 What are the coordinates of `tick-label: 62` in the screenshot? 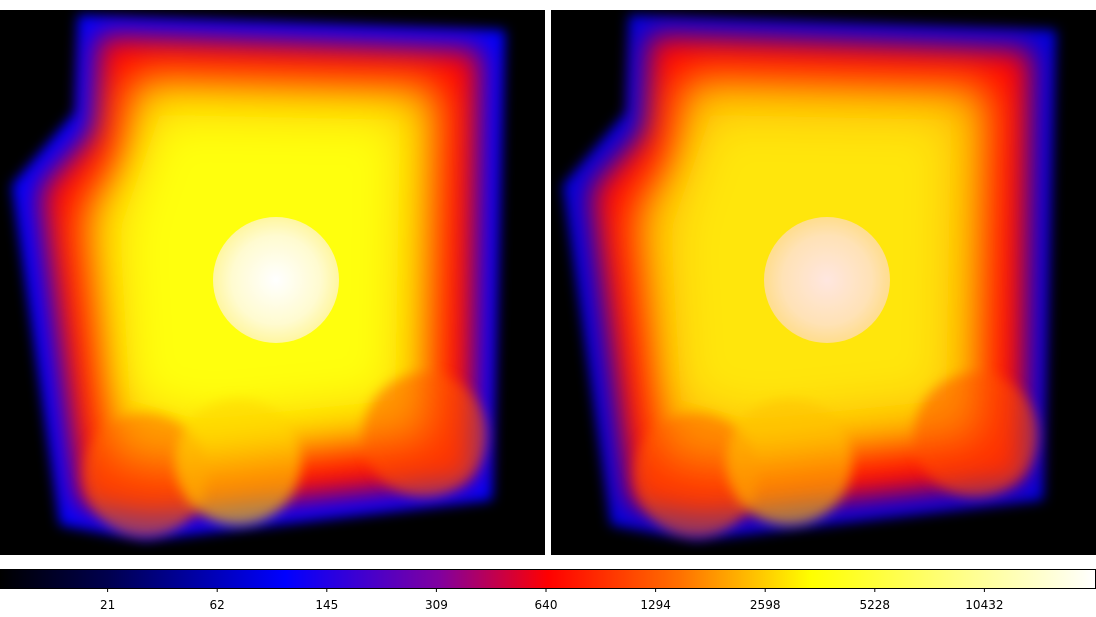 It's located at (217, 605).